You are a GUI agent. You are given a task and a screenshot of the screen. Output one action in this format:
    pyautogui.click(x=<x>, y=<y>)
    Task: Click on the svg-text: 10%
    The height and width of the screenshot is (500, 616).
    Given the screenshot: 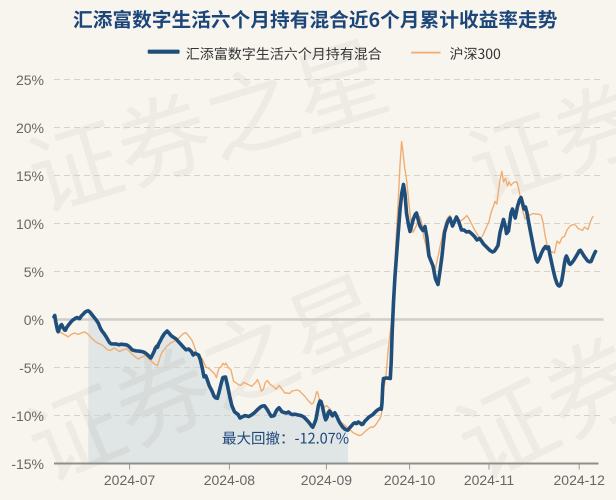 What is the action you would take?
    pyautogui.click(x=30, y=224)
    